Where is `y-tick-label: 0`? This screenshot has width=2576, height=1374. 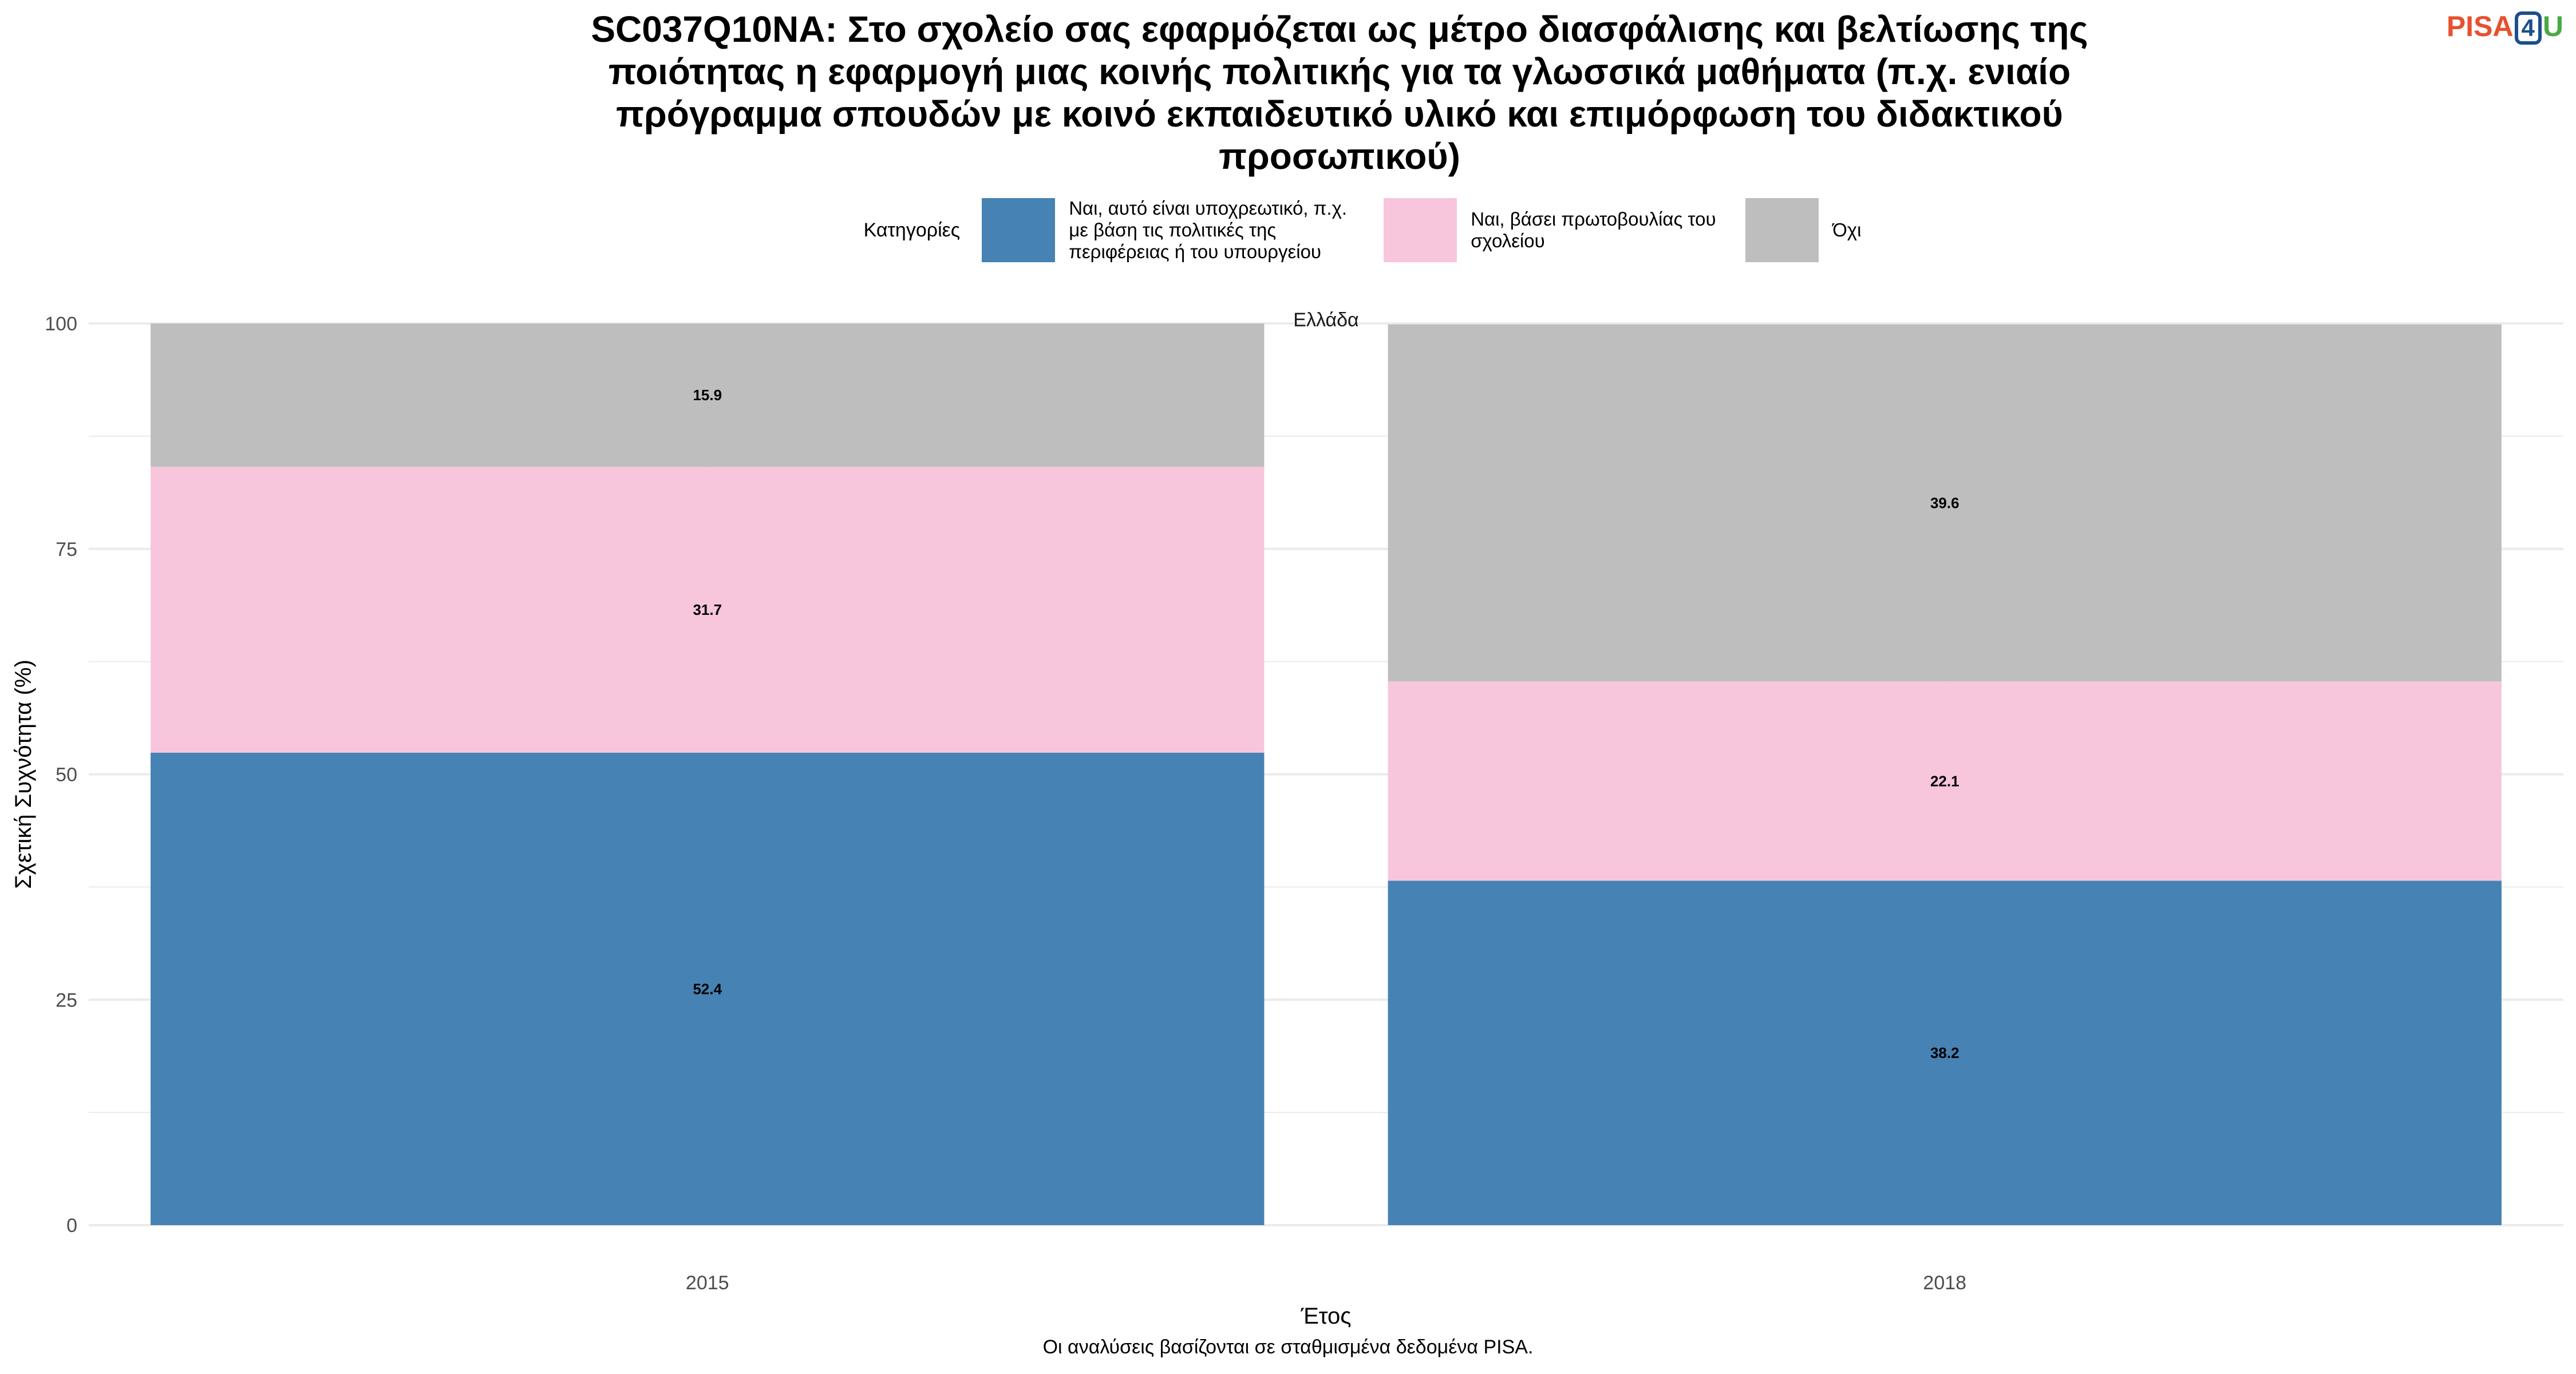
y-tick-label: 0 is located at coordinates (71, 1226).